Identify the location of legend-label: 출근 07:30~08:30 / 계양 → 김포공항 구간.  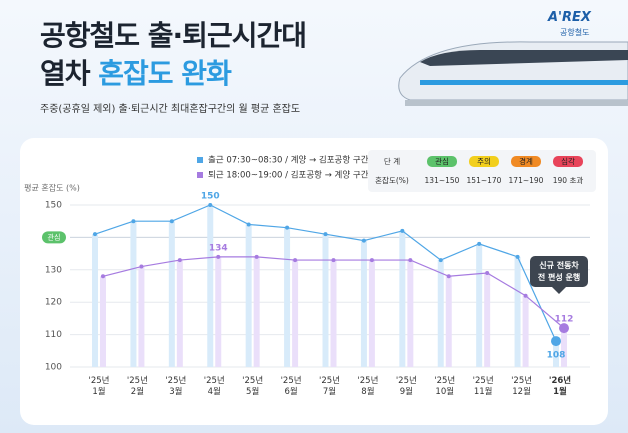
(288, 160).